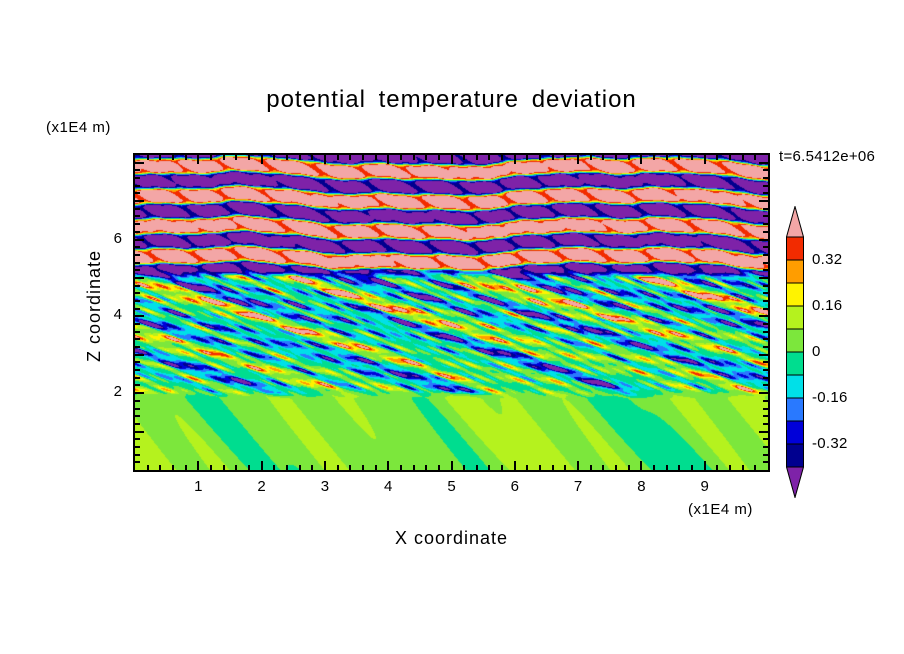  Describe the element at coordinates (827, 156) in the screenshot. I see `time-annotation: t=6.5412e+06` at that location.